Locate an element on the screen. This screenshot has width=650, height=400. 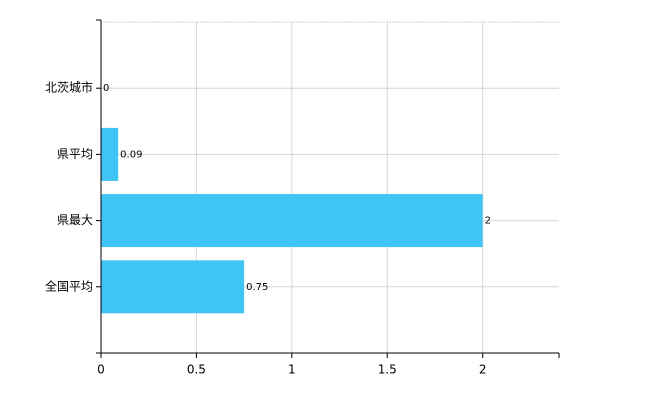
value-label: 0.75 is located at coordinates (257, 287).